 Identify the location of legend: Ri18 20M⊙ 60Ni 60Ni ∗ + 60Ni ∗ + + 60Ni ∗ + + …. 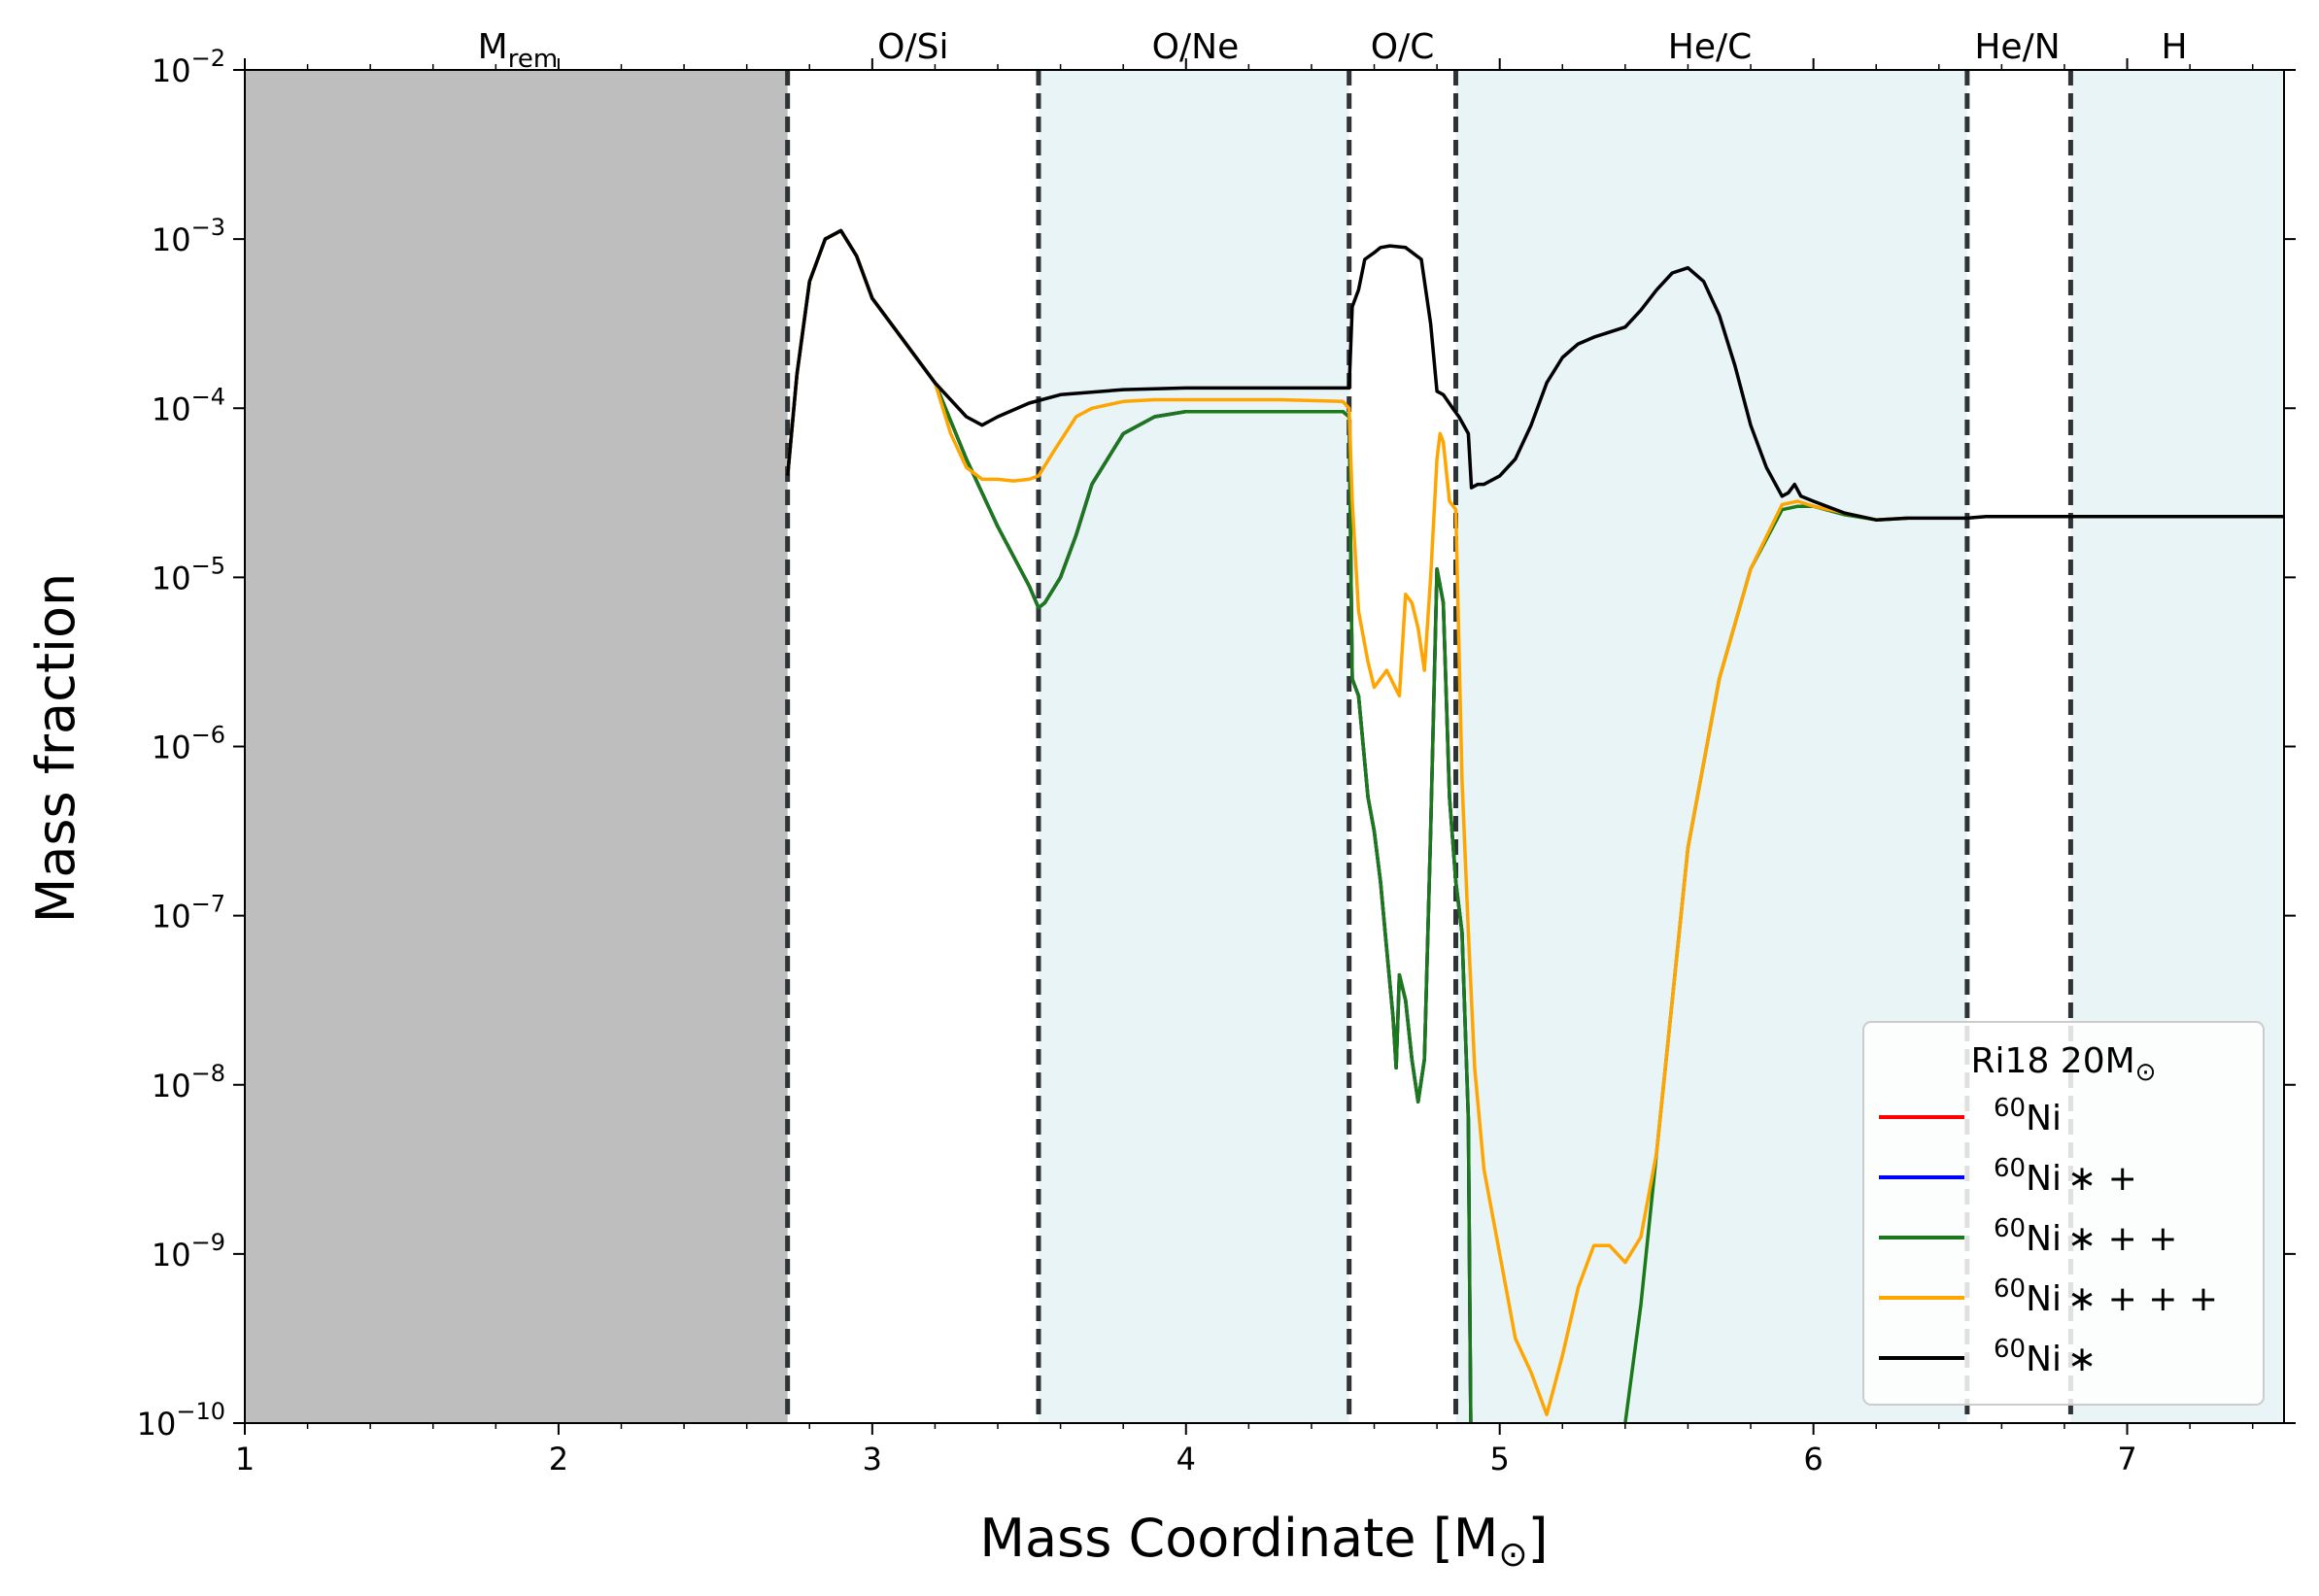
(2063, 1213).